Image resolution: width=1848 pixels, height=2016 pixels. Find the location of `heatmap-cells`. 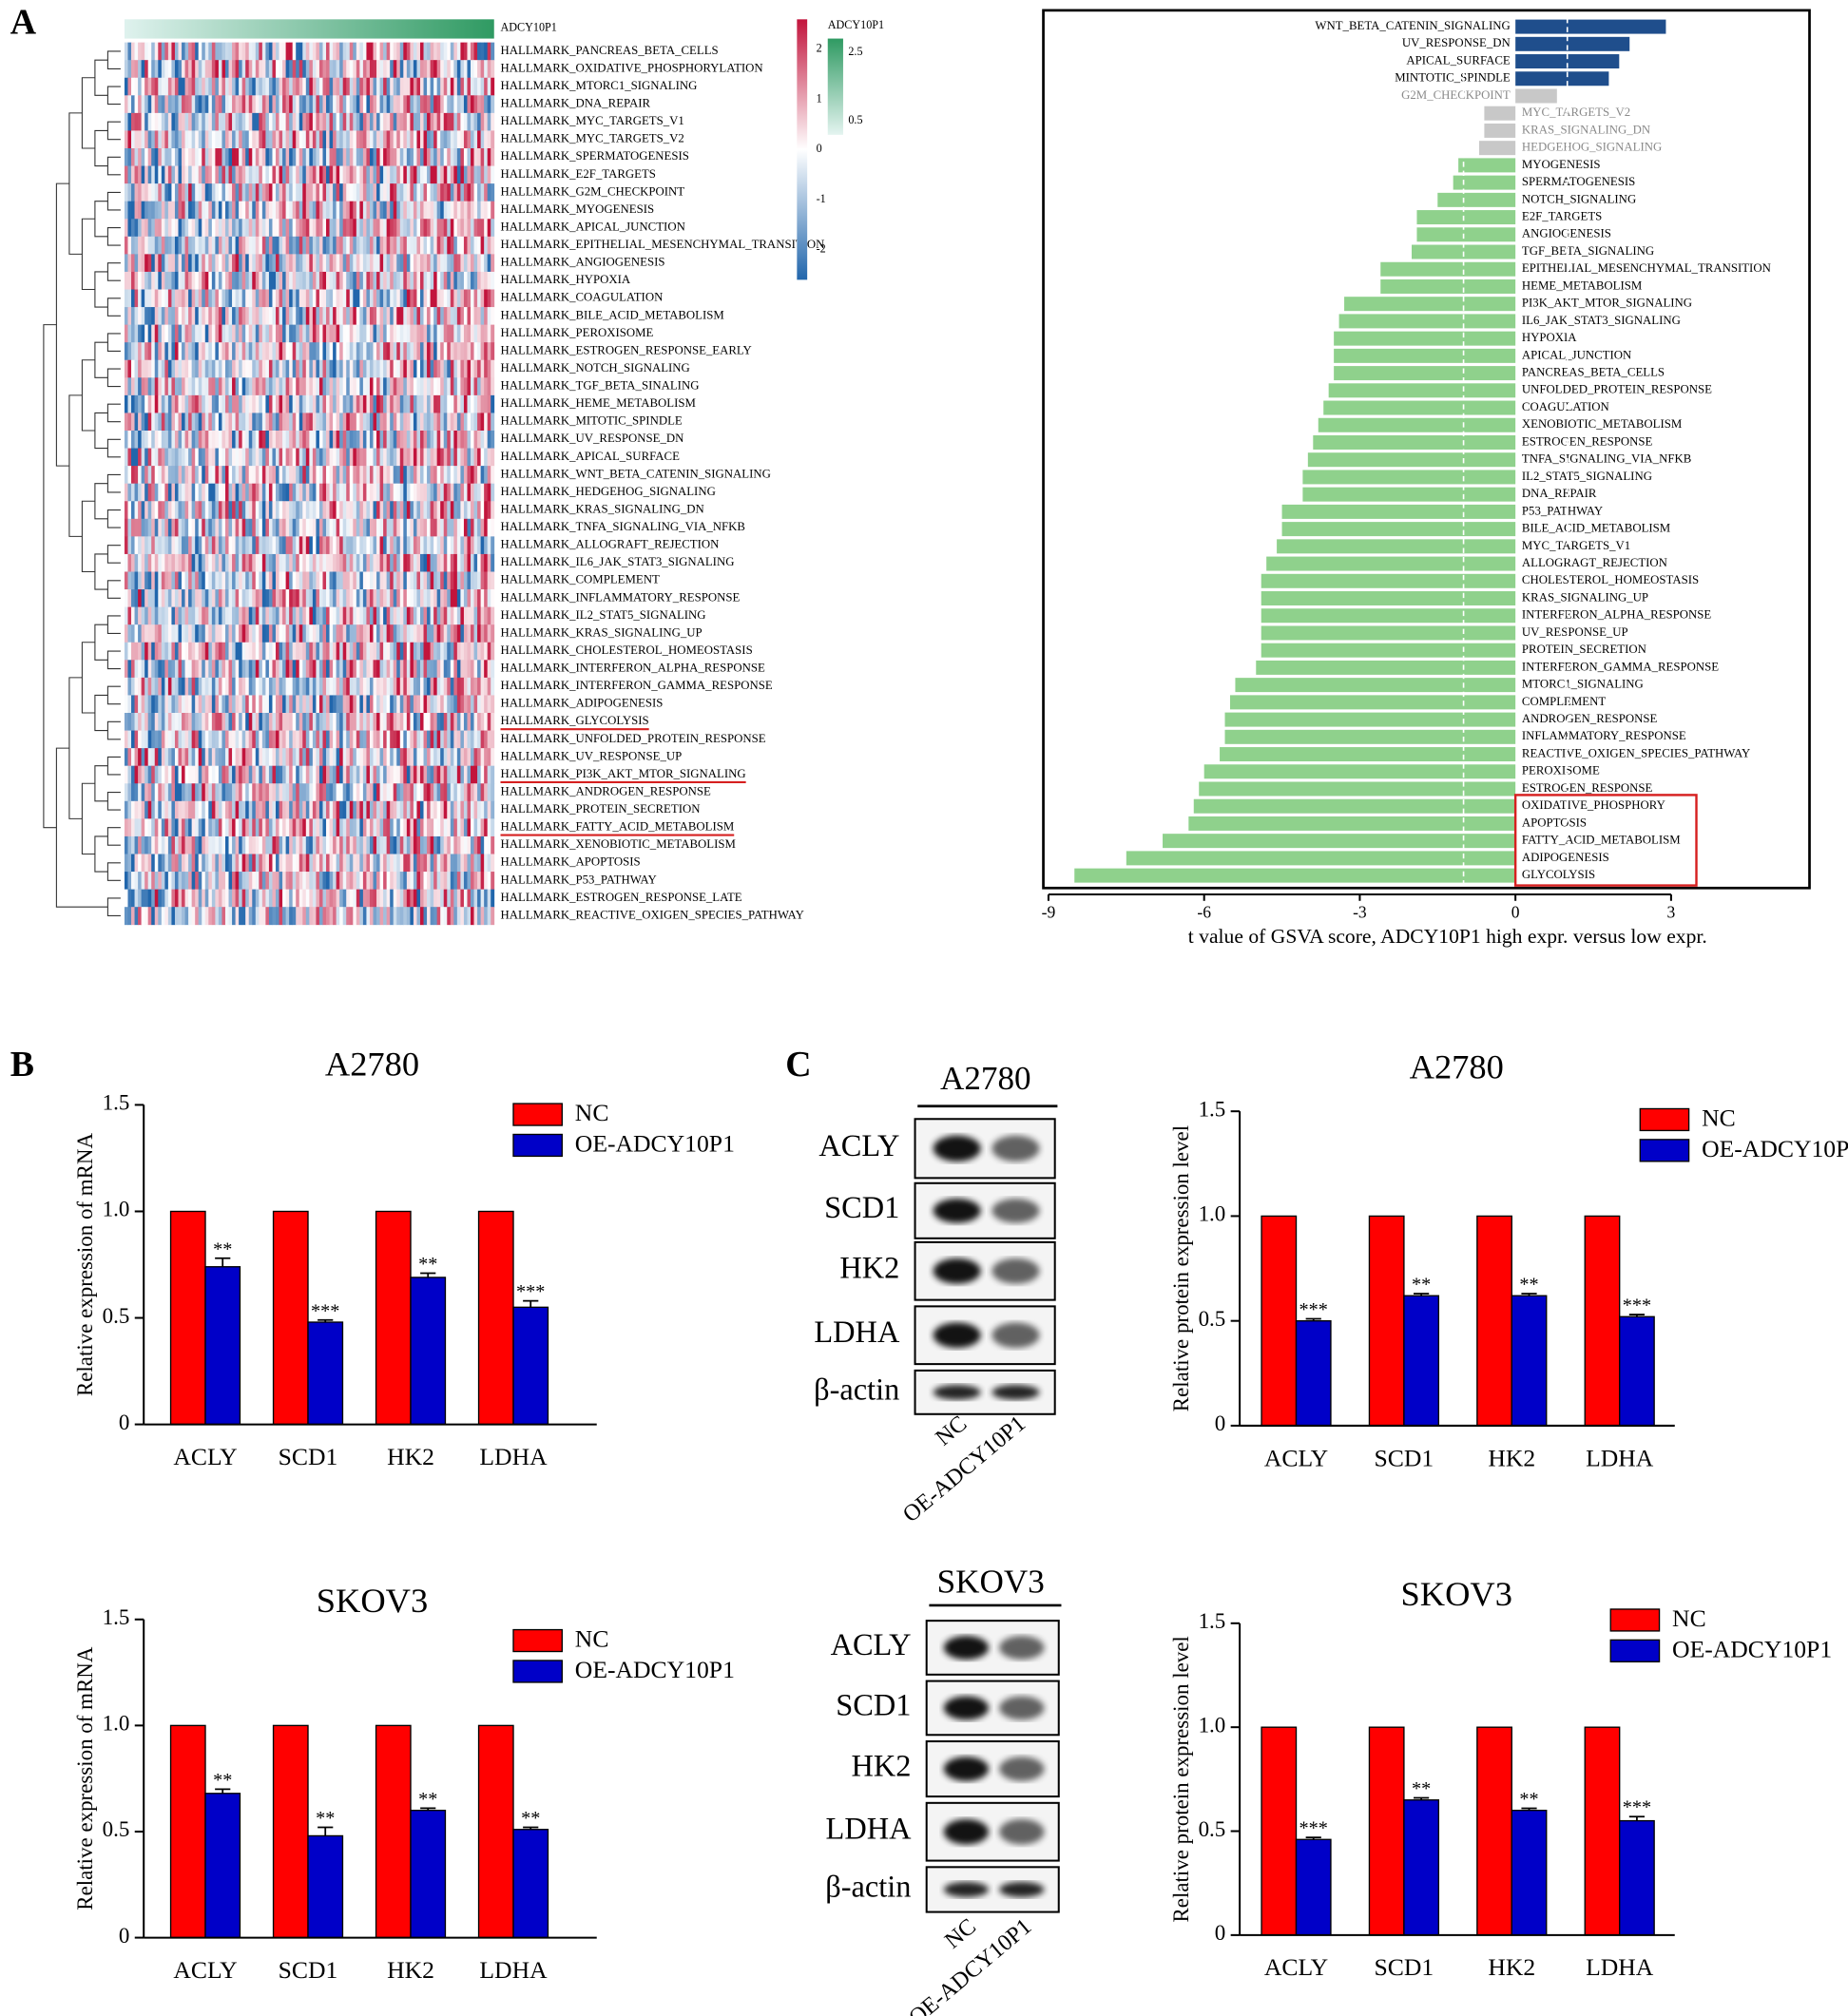

heatmap-cells is located at coordinates (309, 484).